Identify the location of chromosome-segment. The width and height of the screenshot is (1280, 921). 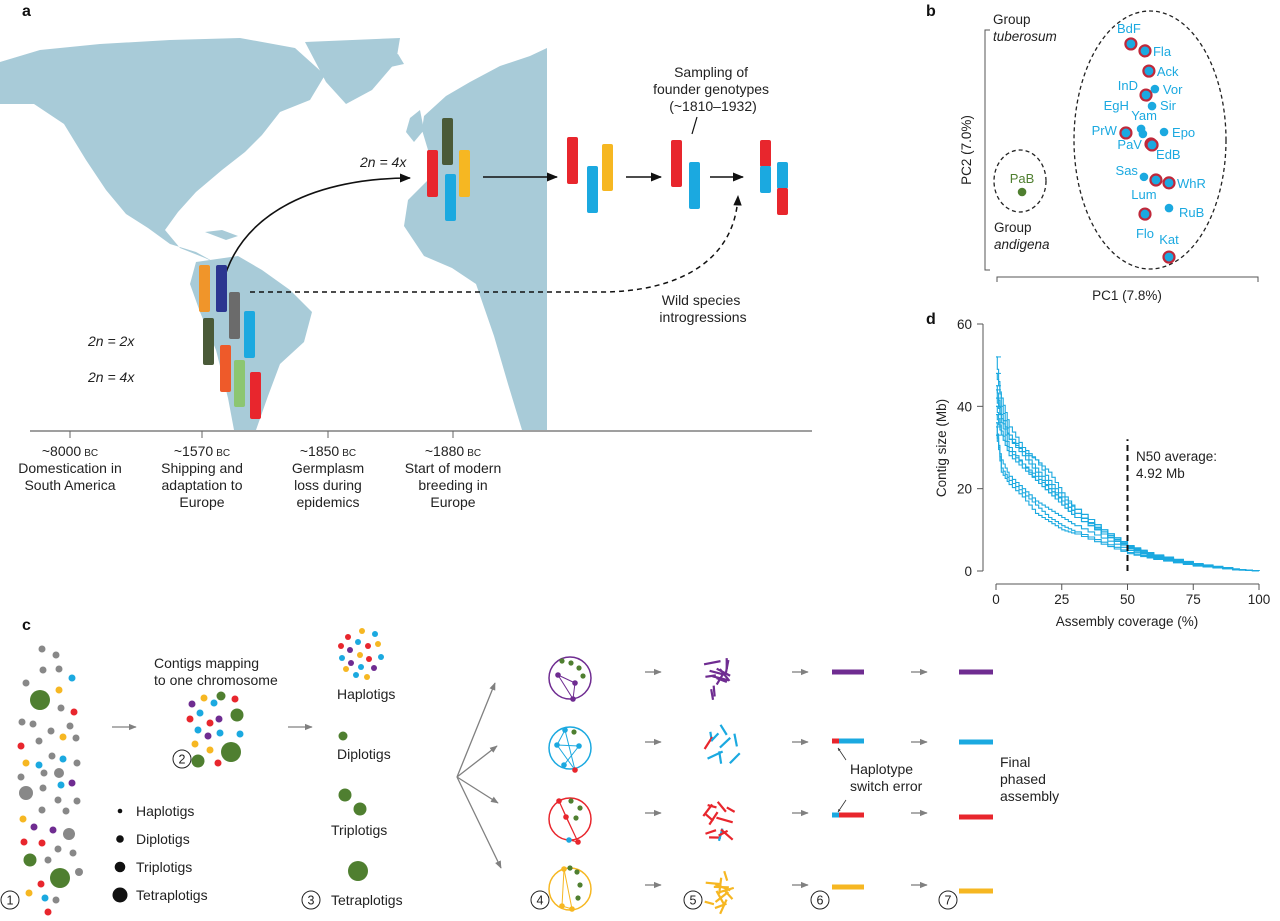
(765, 179).